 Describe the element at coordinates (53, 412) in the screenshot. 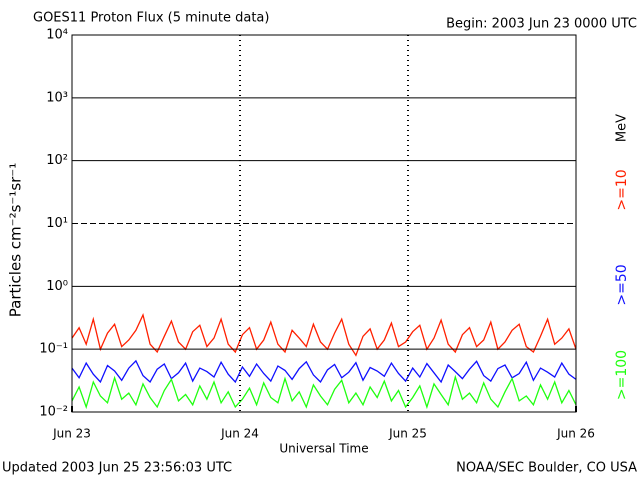

I see `y-tick-label: 10⁻²` at that location.